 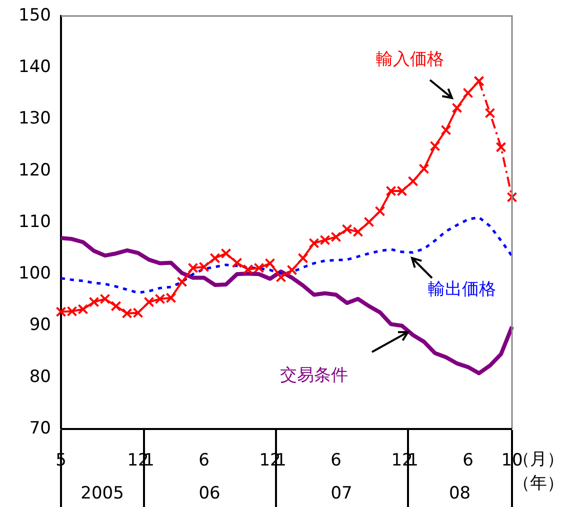 What do you see at coordinates (34, 222) in the screenshot?
I see `y-tick-label: 110` at bounding box center [34, 222].